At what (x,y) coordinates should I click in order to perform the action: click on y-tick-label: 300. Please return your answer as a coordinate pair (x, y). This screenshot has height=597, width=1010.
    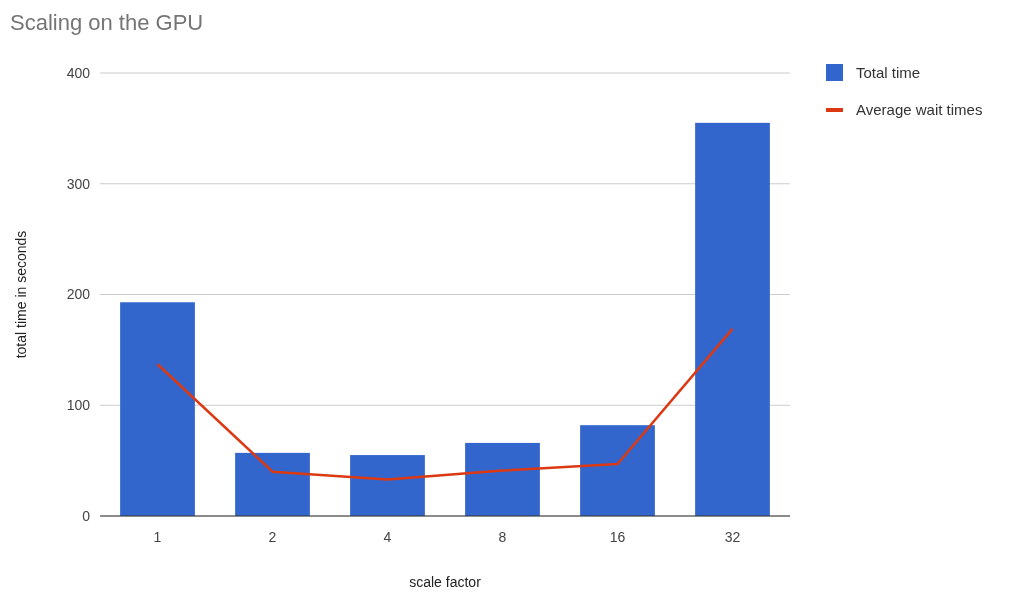
    Looking at the image, I should click on (78, 183).